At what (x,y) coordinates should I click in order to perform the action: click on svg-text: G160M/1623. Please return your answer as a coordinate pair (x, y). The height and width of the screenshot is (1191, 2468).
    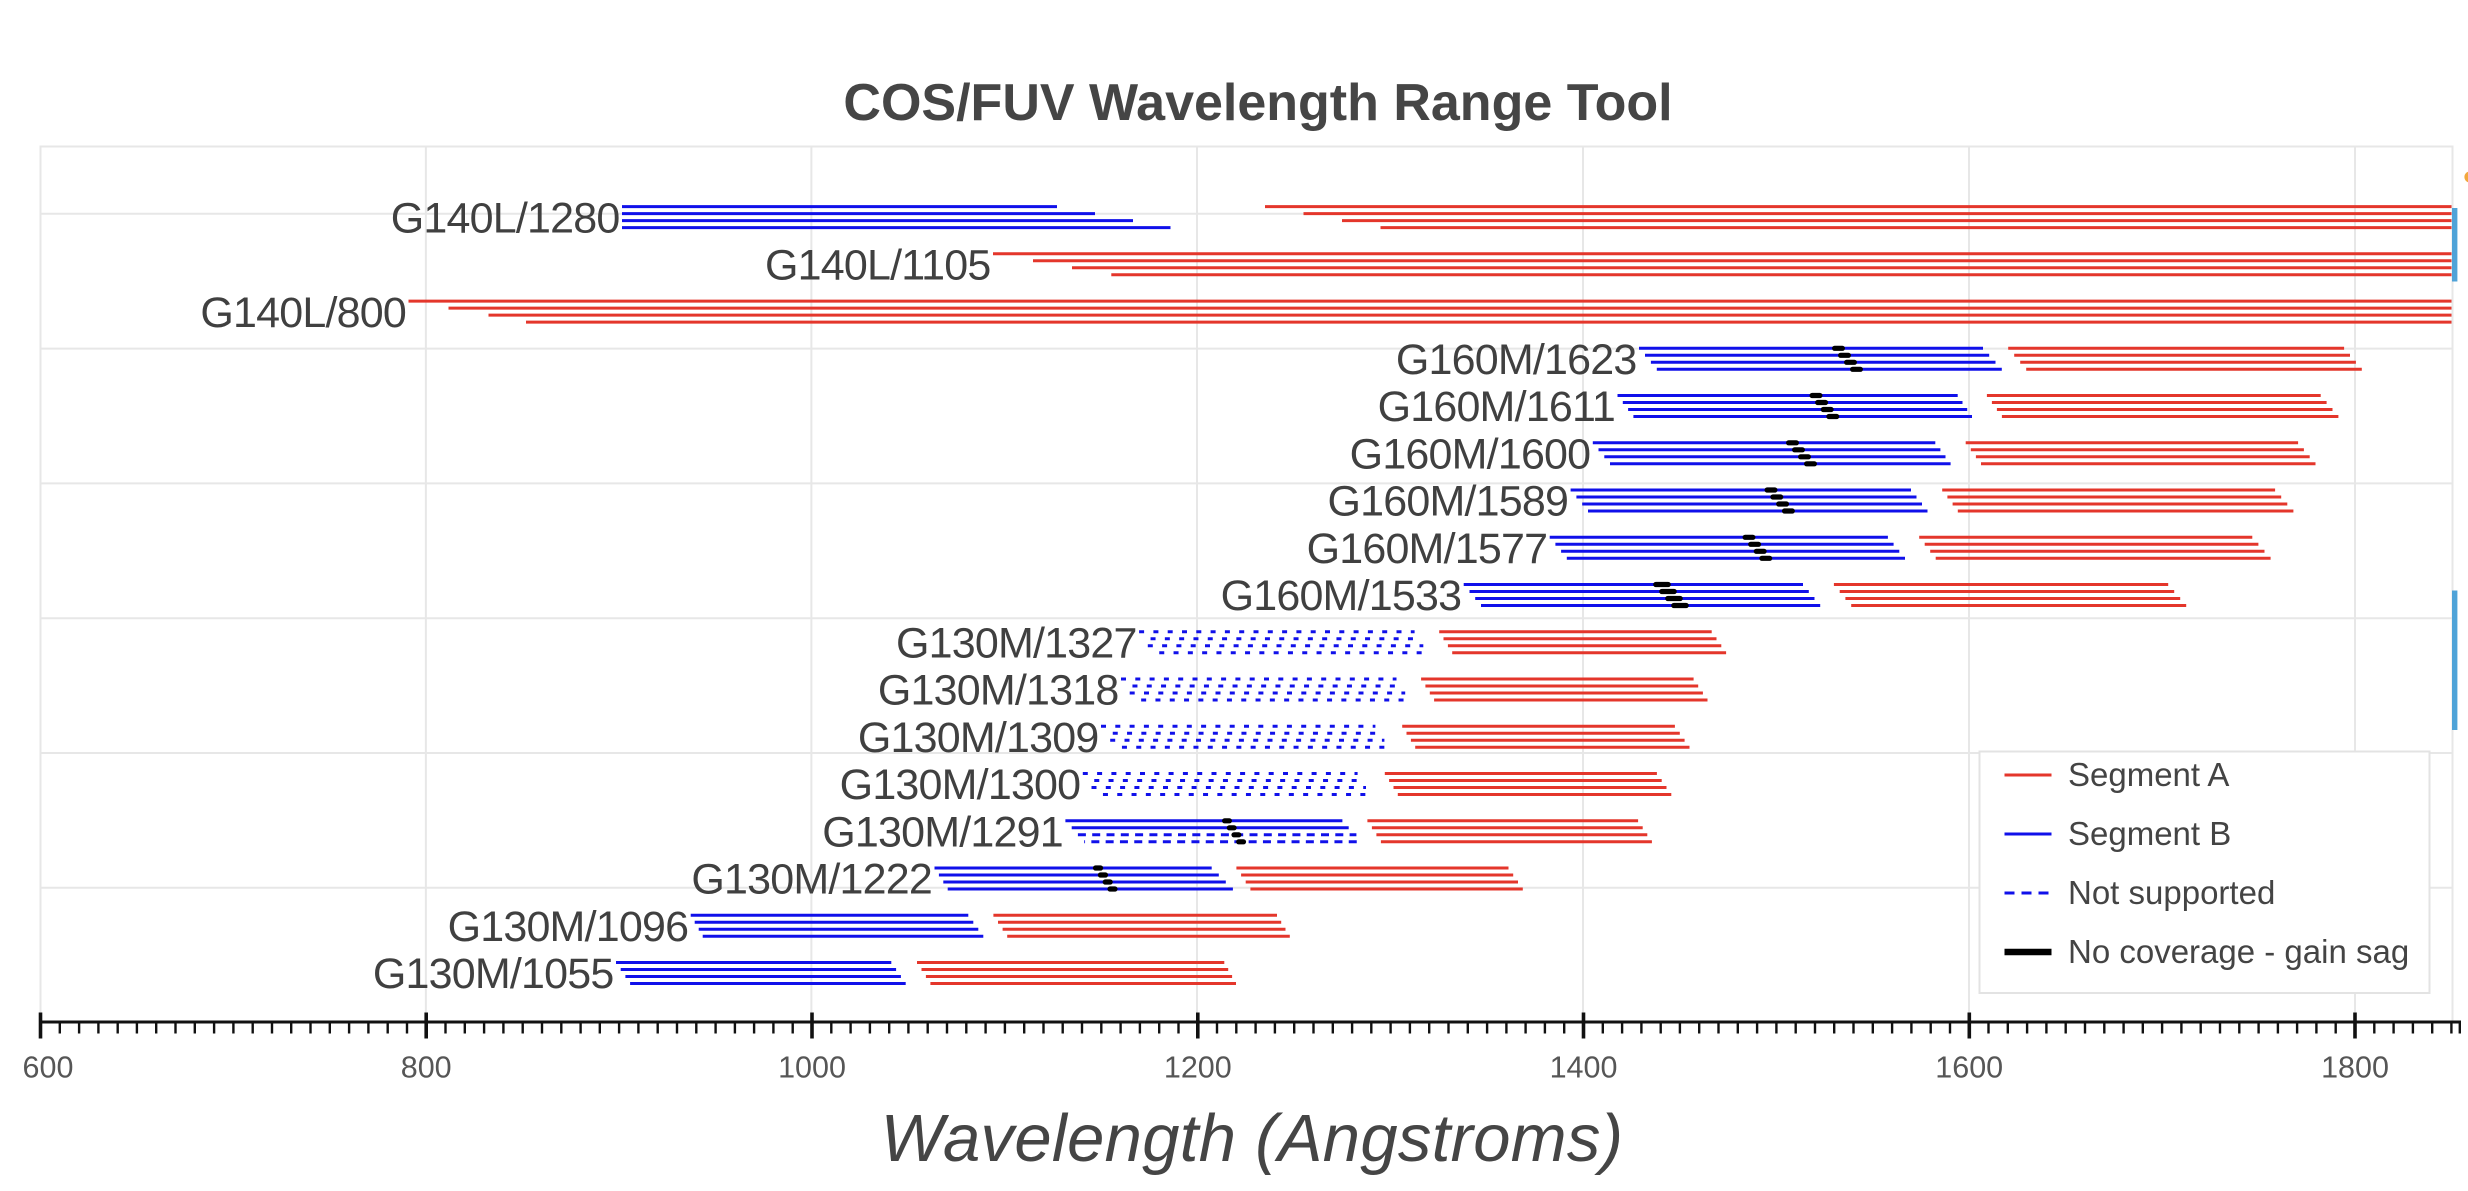
    Looking at the image, I should click on (1516, 360).